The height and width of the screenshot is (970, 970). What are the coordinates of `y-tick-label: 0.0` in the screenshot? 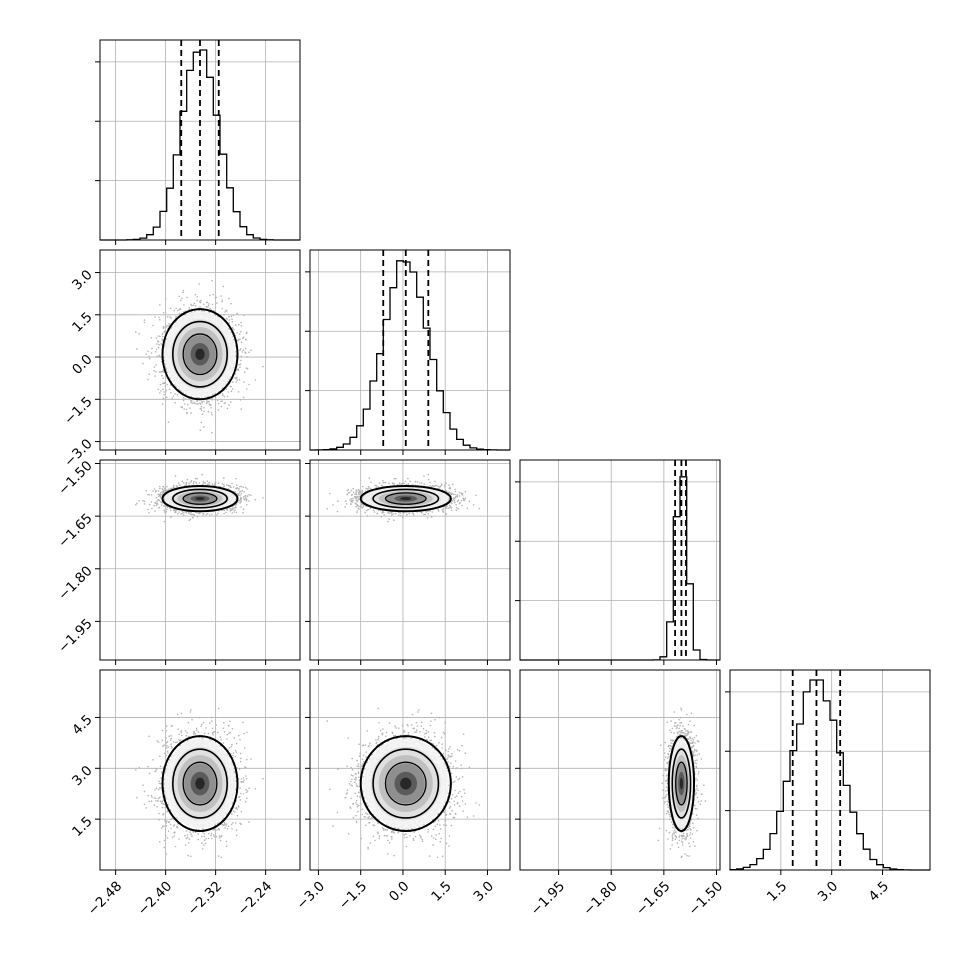 It's located at (82, 364).